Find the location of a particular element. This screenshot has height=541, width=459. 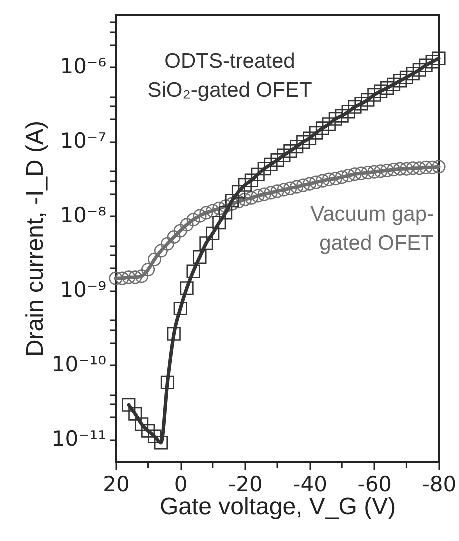

x-tick-label: -20 is located at coordinates (245, 484).